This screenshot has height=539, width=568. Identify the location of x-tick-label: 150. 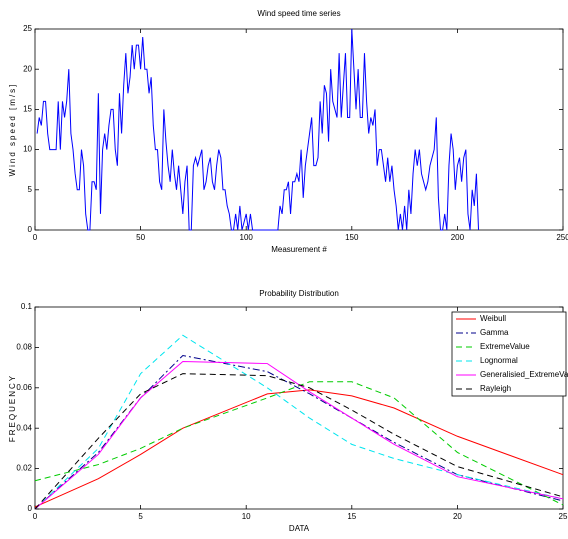
(352, 237).